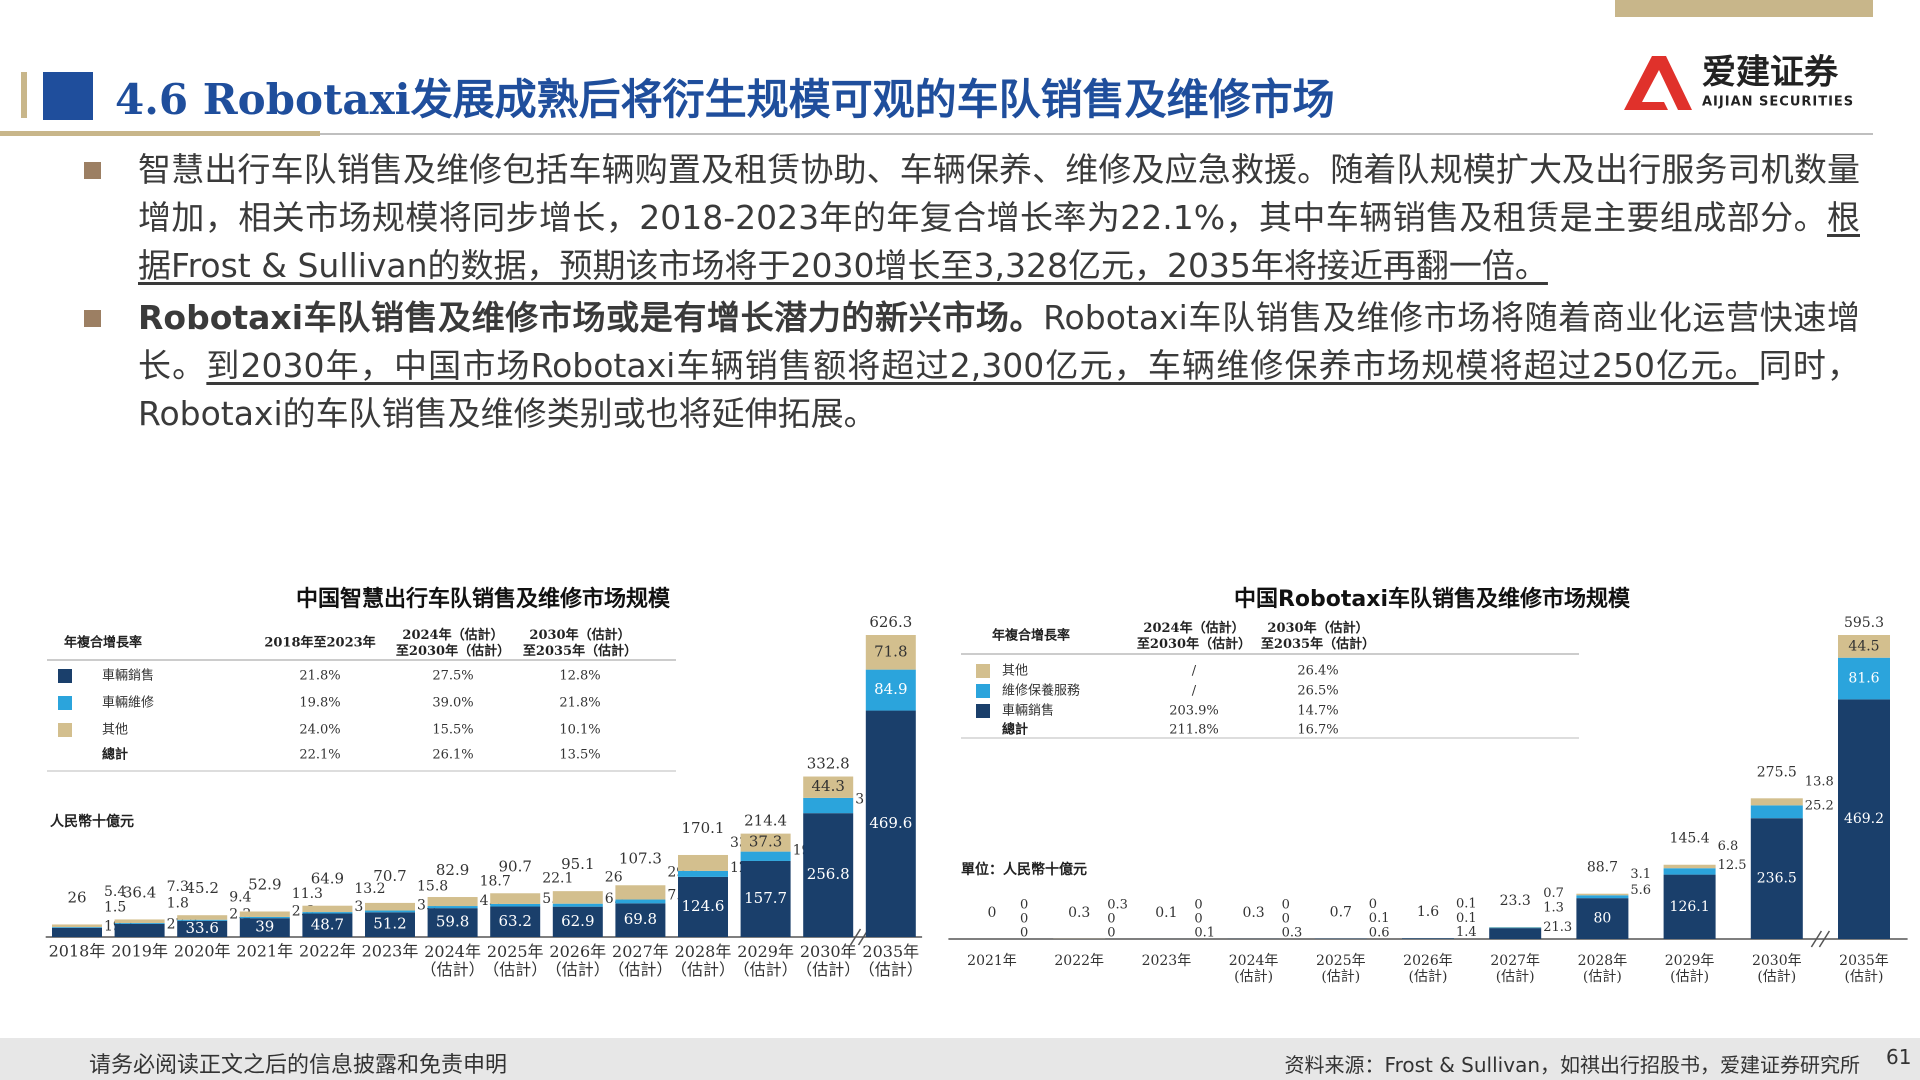 The height and width of the screenshot is (1080, 1920). I want to click on data-label: 25.2, so click(1819, 805).